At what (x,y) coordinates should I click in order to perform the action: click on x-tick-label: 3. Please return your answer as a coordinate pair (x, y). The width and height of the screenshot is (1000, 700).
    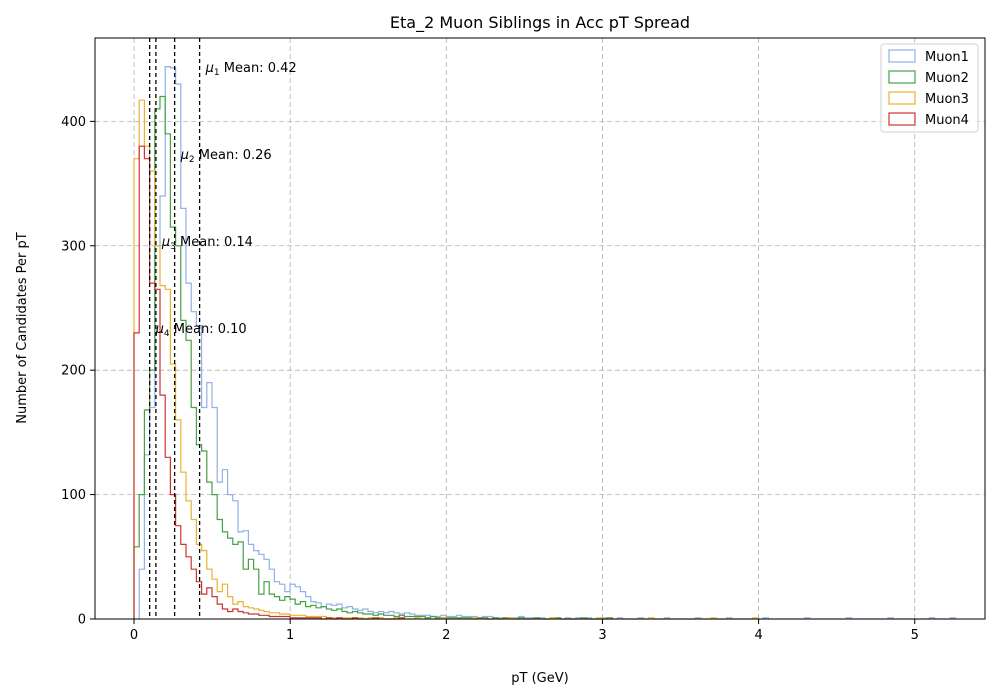
    Looking at the image, I should click on (602, 635).